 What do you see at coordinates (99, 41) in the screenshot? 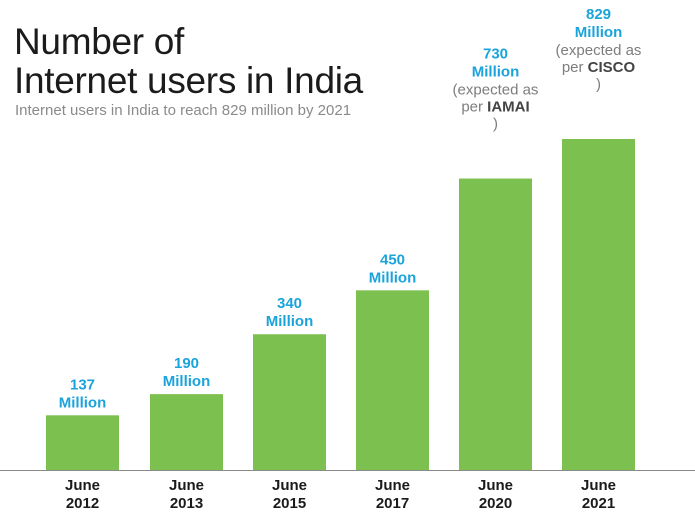
I see `chart-title-line-1: Number of` at bounding box center [99, 41].